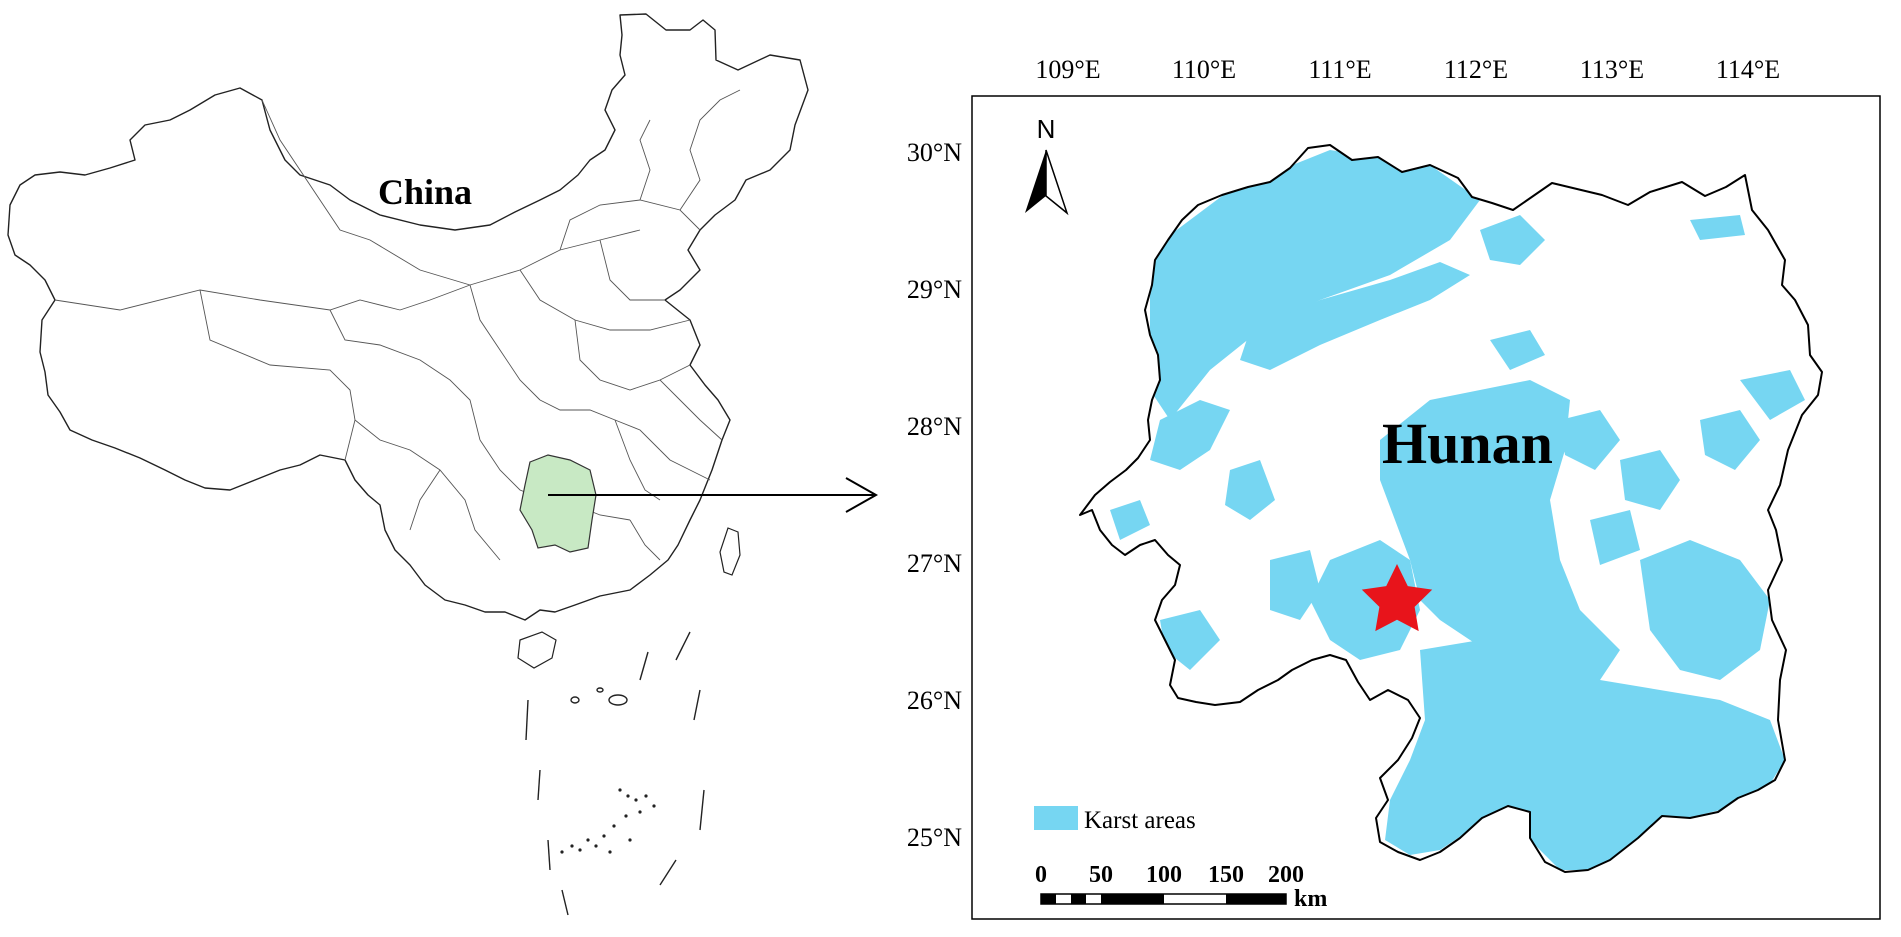 The image size is (1901, 937). Describe the element at coordinates (608, 821) in the screenshot. I see `spratly-dots` at that location.